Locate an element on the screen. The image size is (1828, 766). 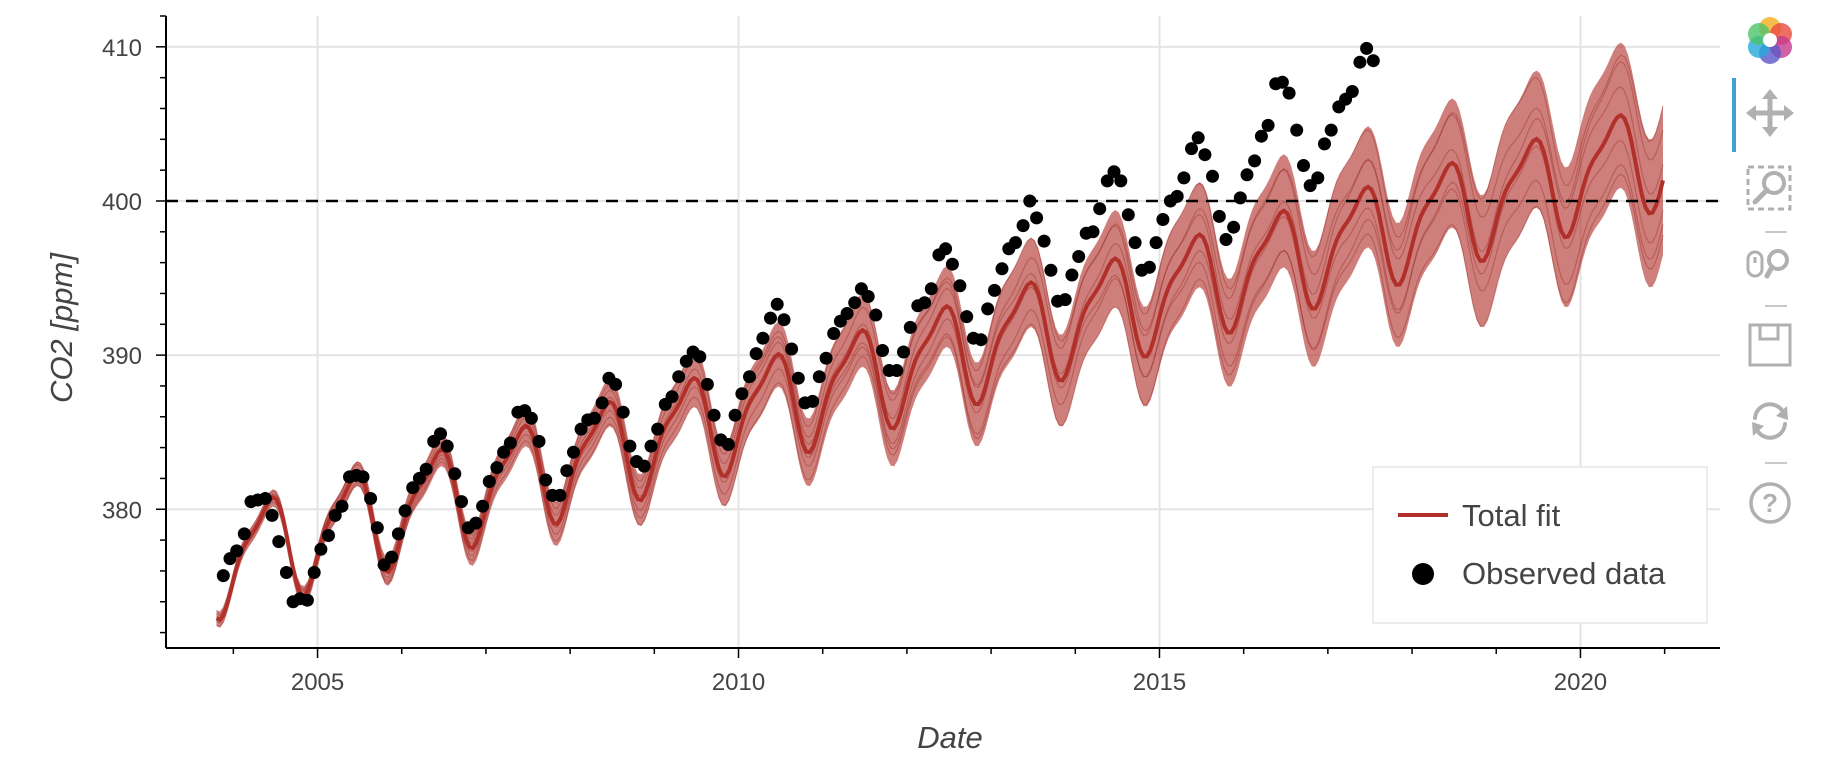
x-tick-label: 2020 is located at coordinates (1580, 682).